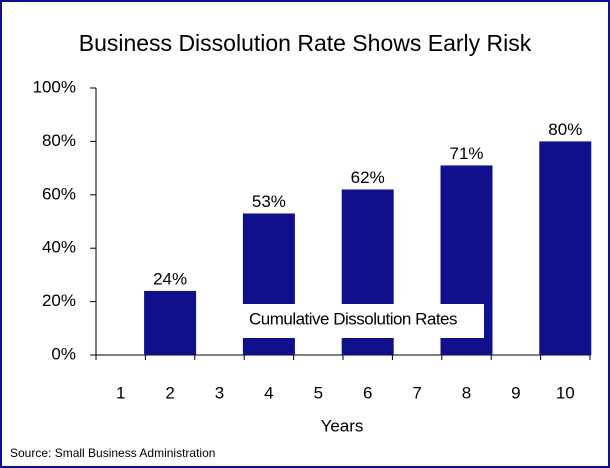 The height and width of the screenshot is (468, 610). Describe the element at coordinates (565, 129) in the screenshot. I see `value-label: 80%` at that location.